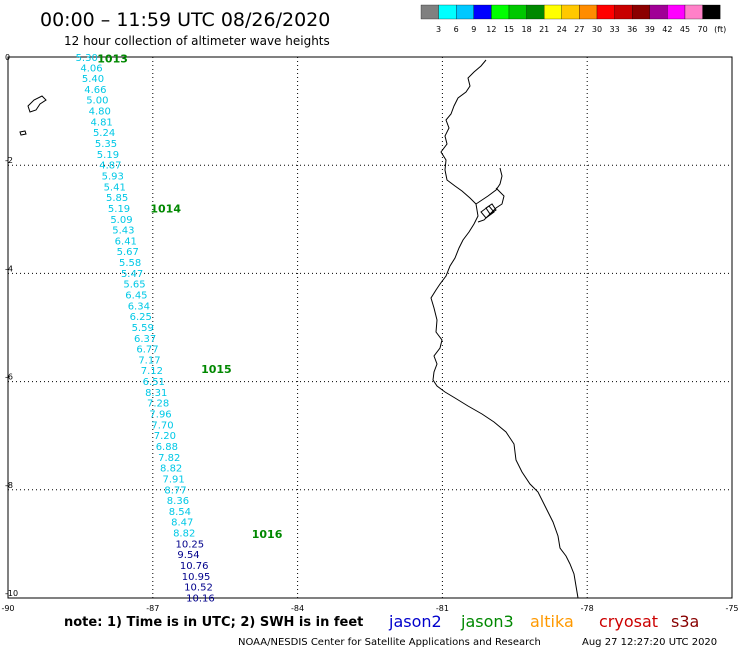 Image resolution: width=740 pixels, height=650 pixels. Describe the element at coordinates (139, 306) in the screenshot. I see `swh-value: 6.34` at that location.